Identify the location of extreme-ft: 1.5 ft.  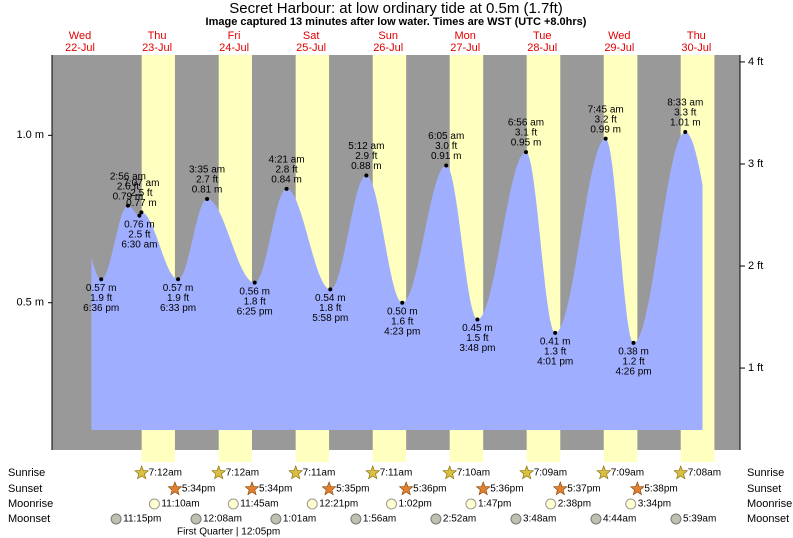
(477, 338).